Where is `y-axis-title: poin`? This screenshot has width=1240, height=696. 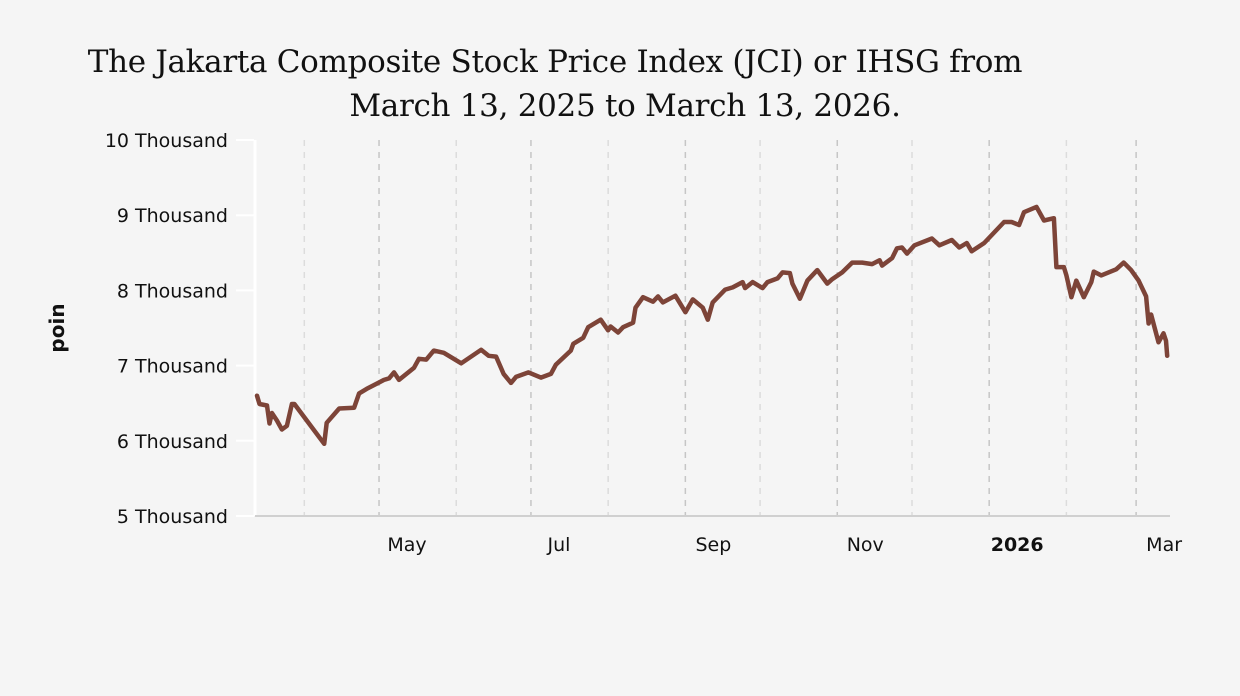
y-axis-title: poin is located at coordinates (57, 327).